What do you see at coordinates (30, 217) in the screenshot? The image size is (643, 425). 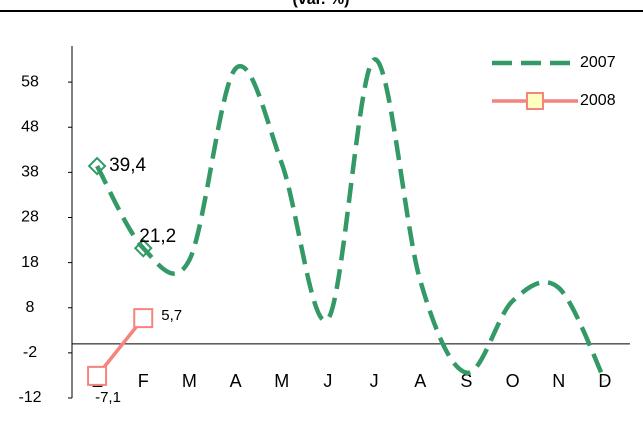 I see `y-tick-label: 28` at bounding box center [30, 217].